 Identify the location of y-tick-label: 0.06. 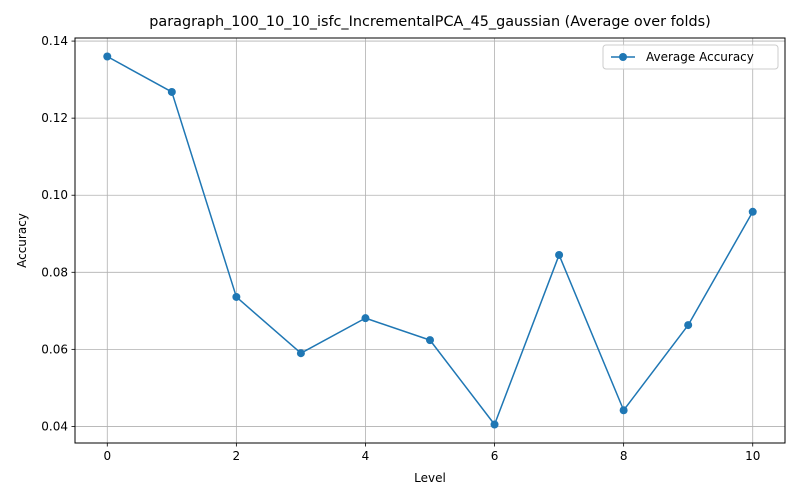
(54, 349).